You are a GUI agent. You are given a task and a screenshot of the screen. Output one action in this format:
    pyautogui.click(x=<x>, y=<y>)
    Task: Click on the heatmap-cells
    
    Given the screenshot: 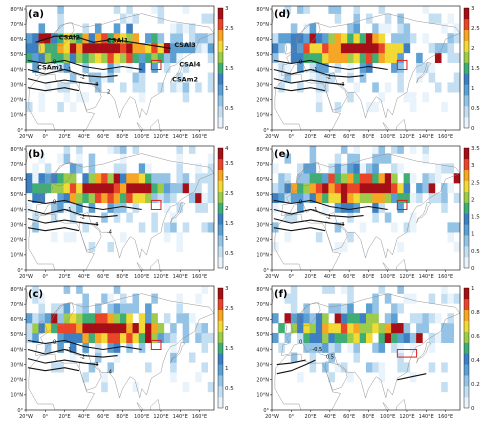 What is the action you would take?
    pyautogui.click(x=120, y=59)
    